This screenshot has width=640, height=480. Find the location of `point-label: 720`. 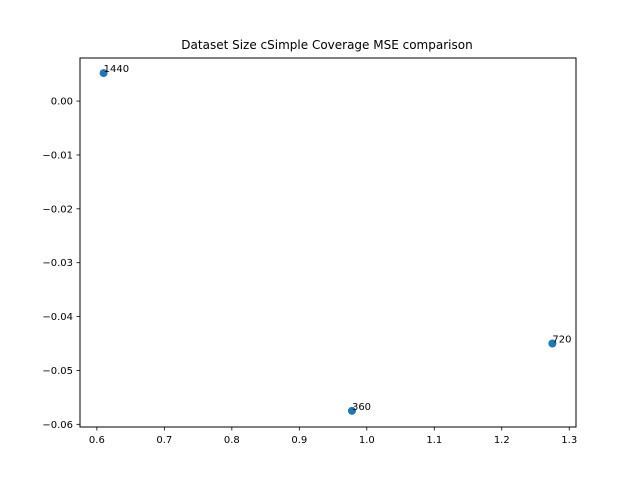

point-label: 720 is located at coordinates (561, 340).